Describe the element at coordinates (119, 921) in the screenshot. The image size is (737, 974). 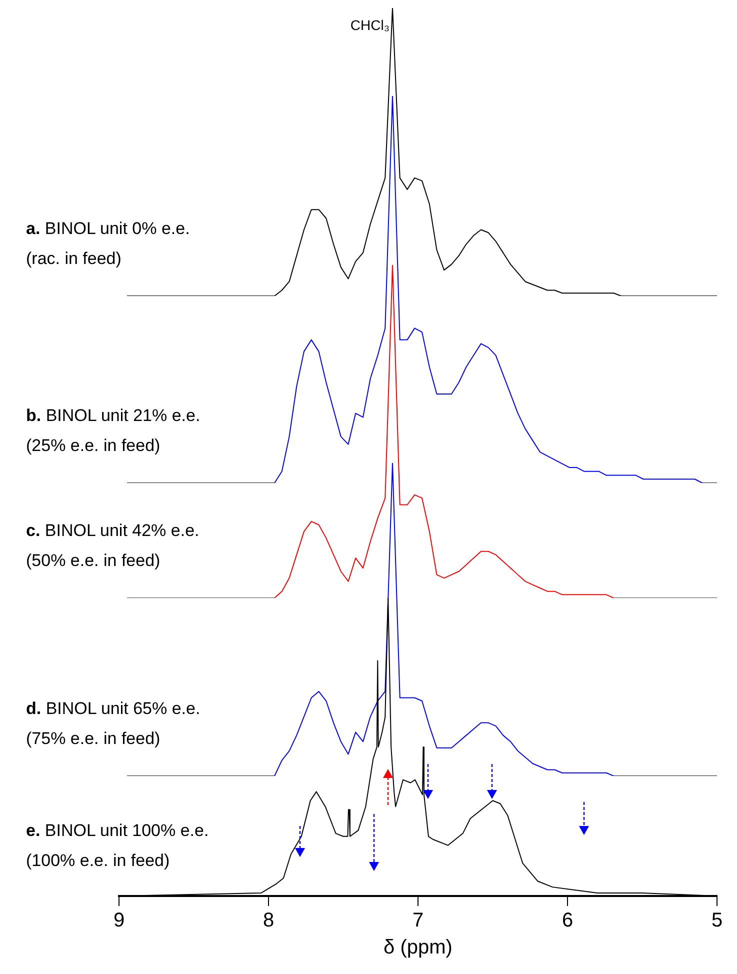
I see `x-tick-label: 9` at that location.